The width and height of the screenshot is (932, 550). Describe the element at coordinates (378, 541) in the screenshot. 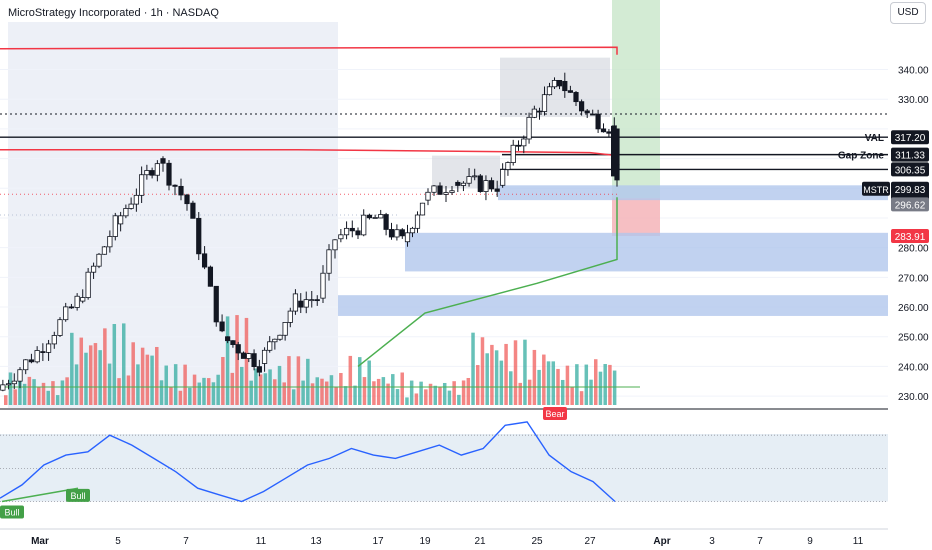

I see `time-tick-label: 17` at that location.